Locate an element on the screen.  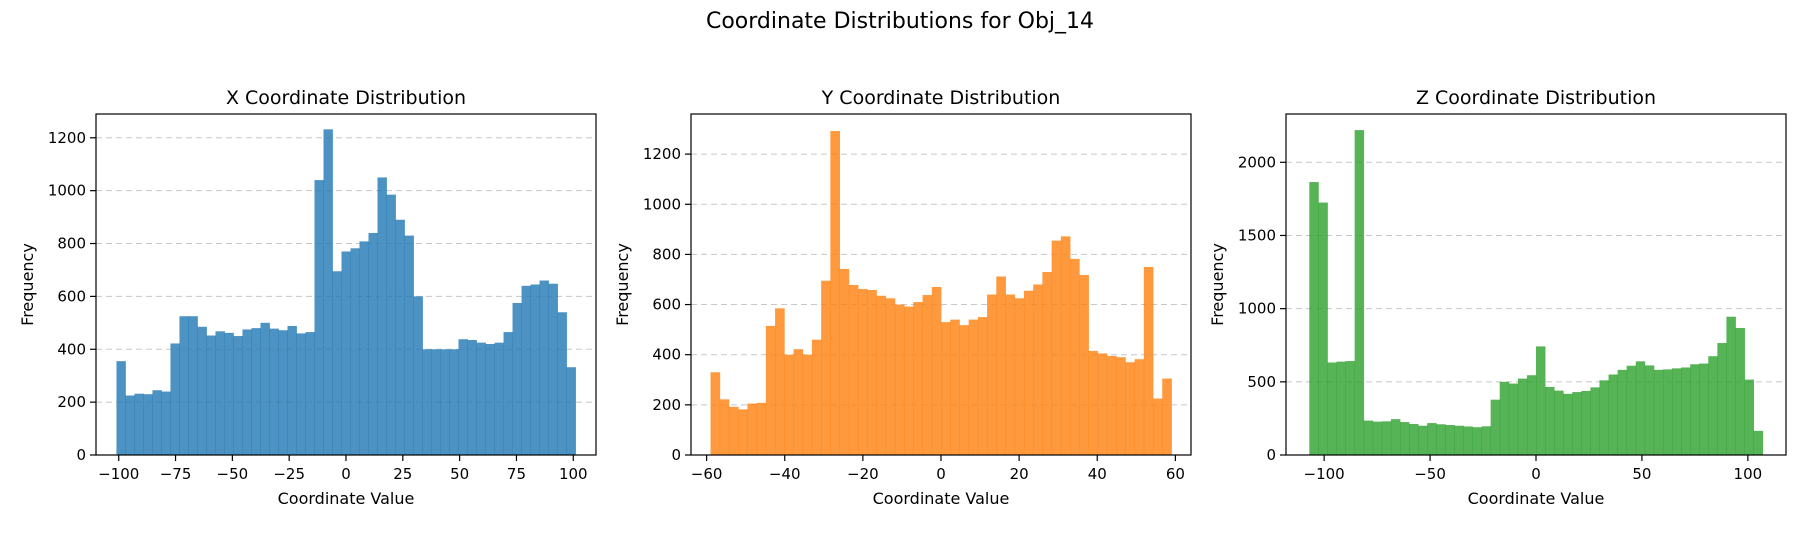
x-tick-label: −50 is located at coordinates (233, 474).